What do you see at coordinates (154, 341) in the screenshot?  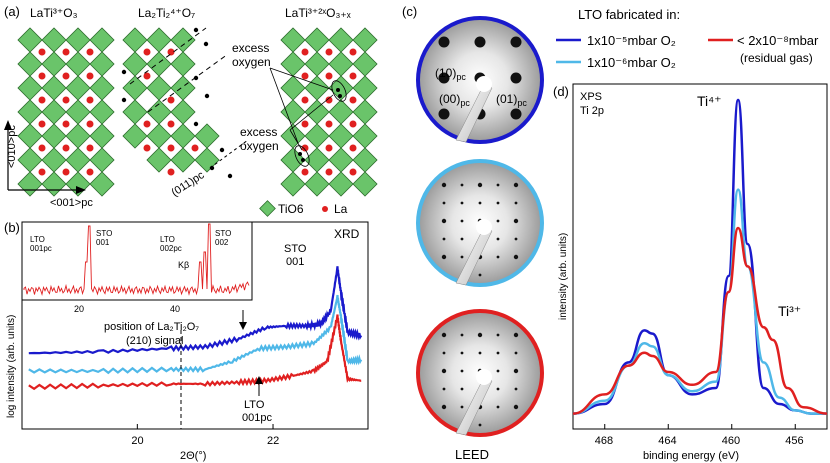 I see `position-note-2: (210) signal` at bounding box center [154, 341].